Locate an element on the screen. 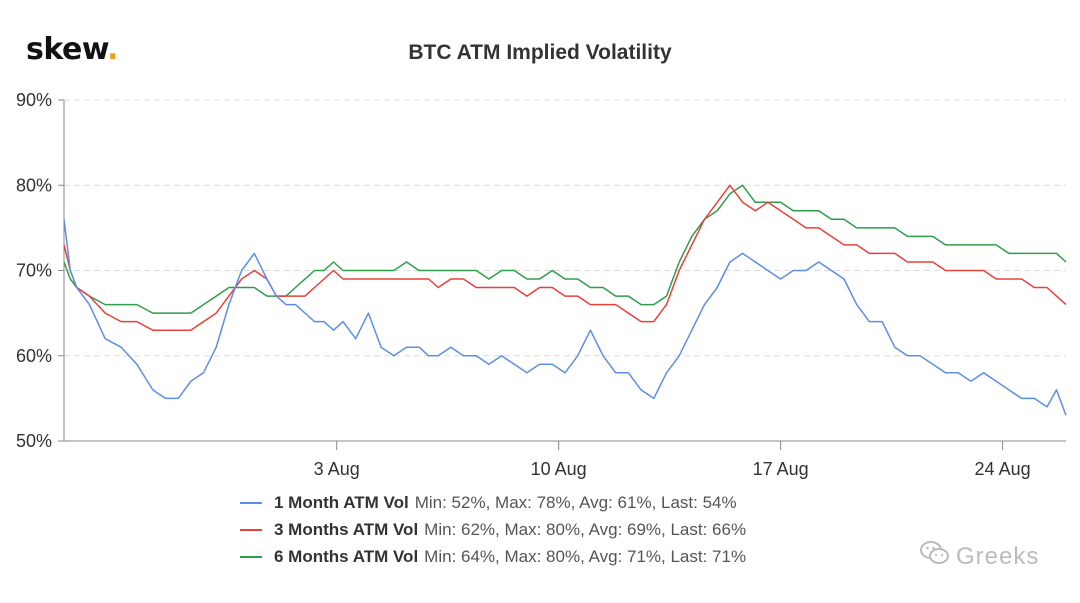 The height and width of the screenshot is (603, 1080). legend-series-stats: Min: 52%, Max: 78%, Avg: 61%, Last: 54% is located at coordinates (575, 502).